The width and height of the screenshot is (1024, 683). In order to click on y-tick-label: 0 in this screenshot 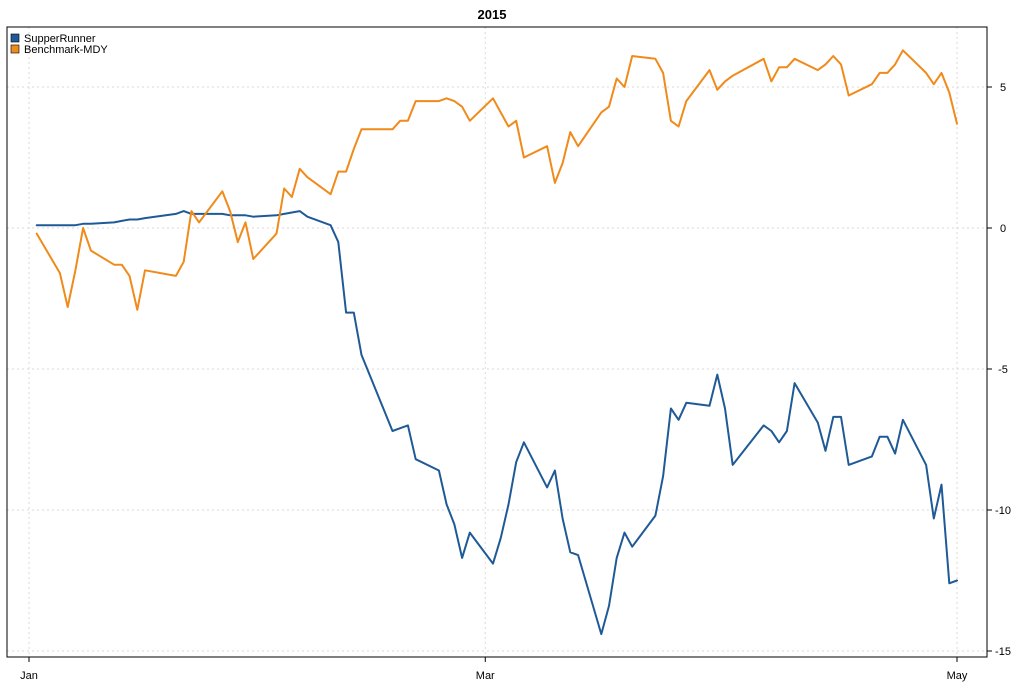, I will do `click(1003, 229)`.